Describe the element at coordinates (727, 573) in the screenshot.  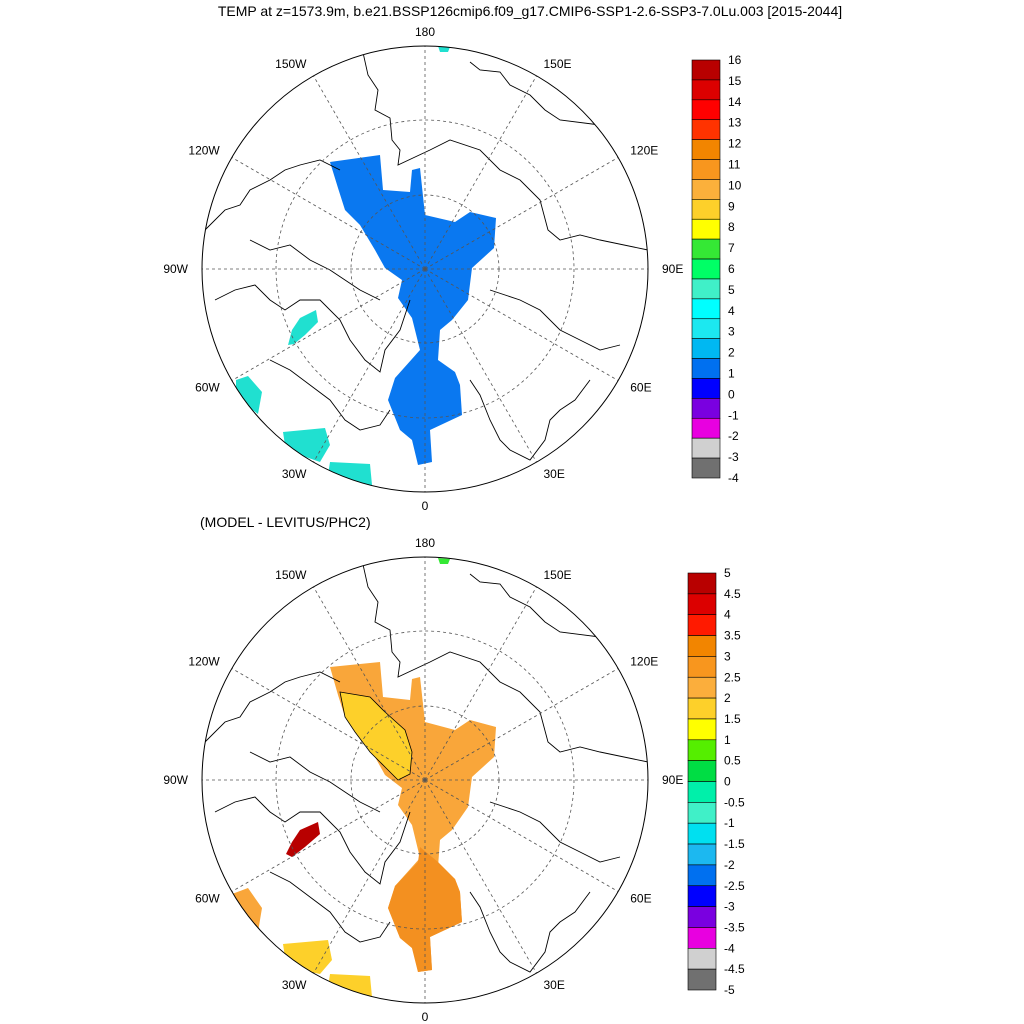
I see `colorbar-tick-label: 5` at that location.